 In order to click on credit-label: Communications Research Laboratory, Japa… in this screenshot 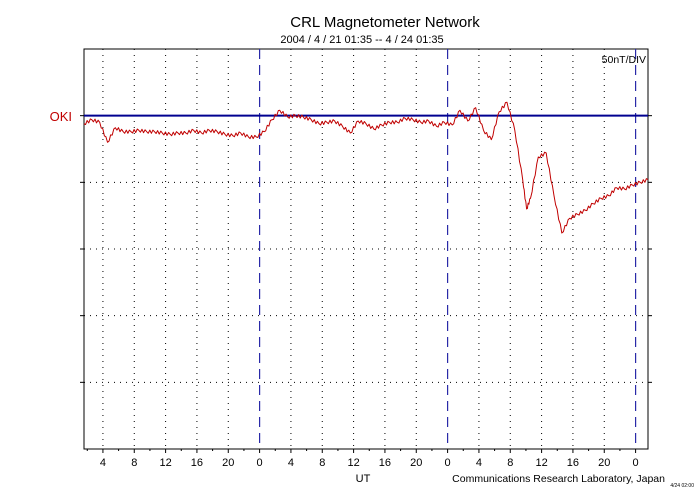, I will do `click(558, 479)`.